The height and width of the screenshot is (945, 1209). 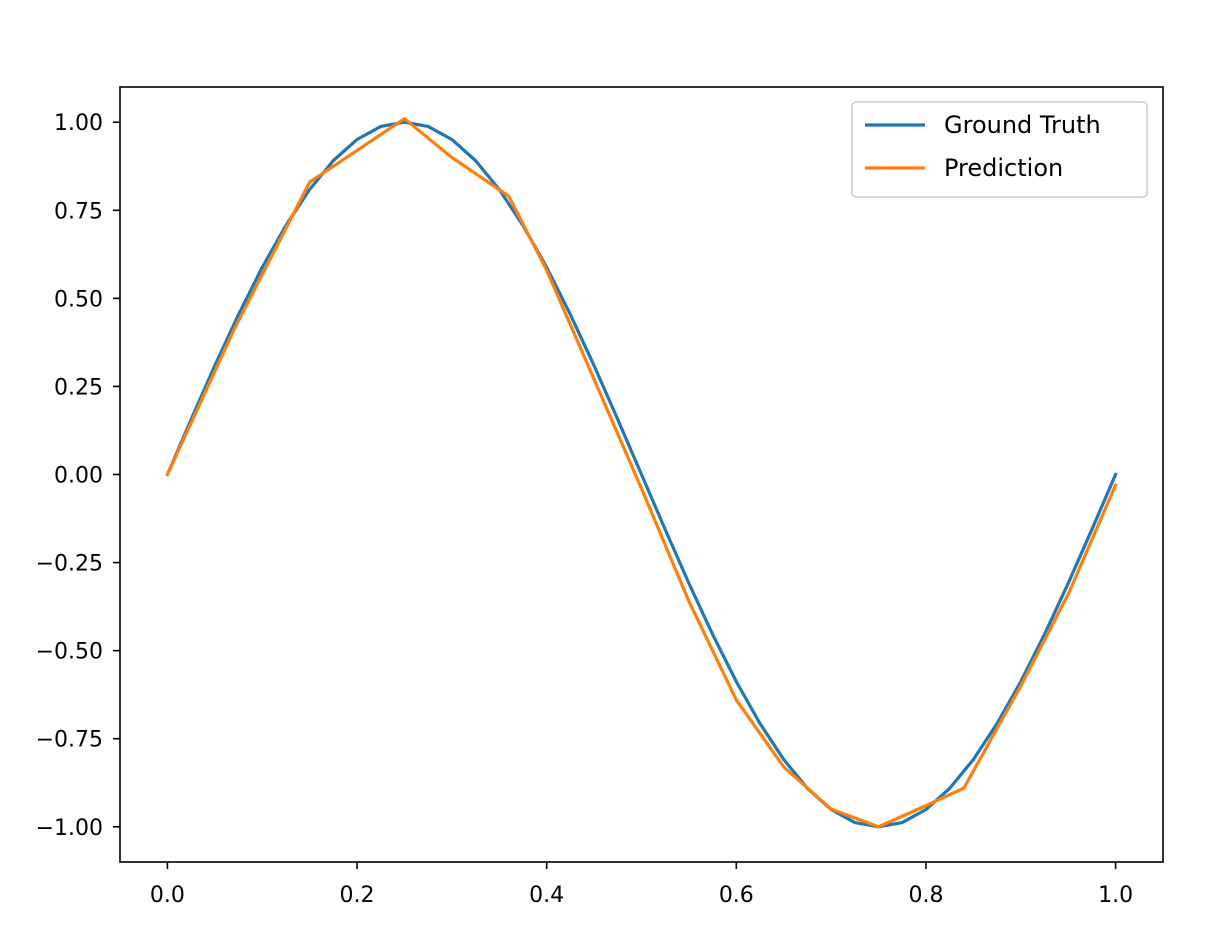 I want to click on y-tick-label: 0.75, so click(x=78, y=211).